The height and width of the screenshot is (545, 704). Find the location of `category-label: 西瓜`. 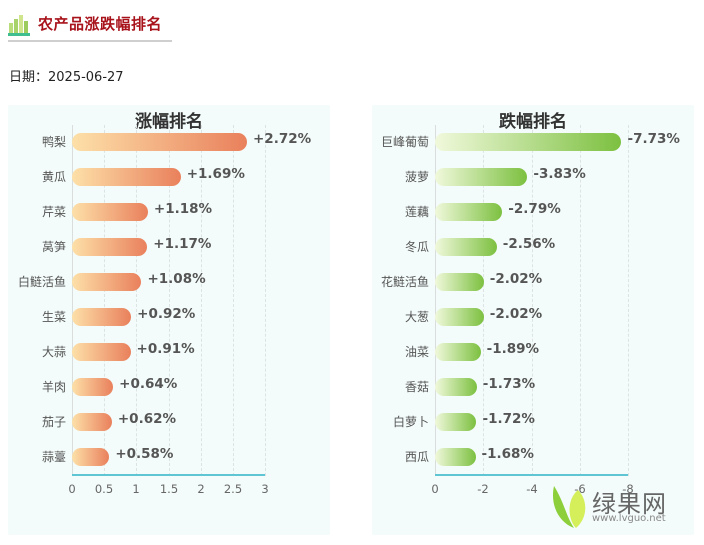

category-label: 西瓜 is located at coordinates (416, 457).